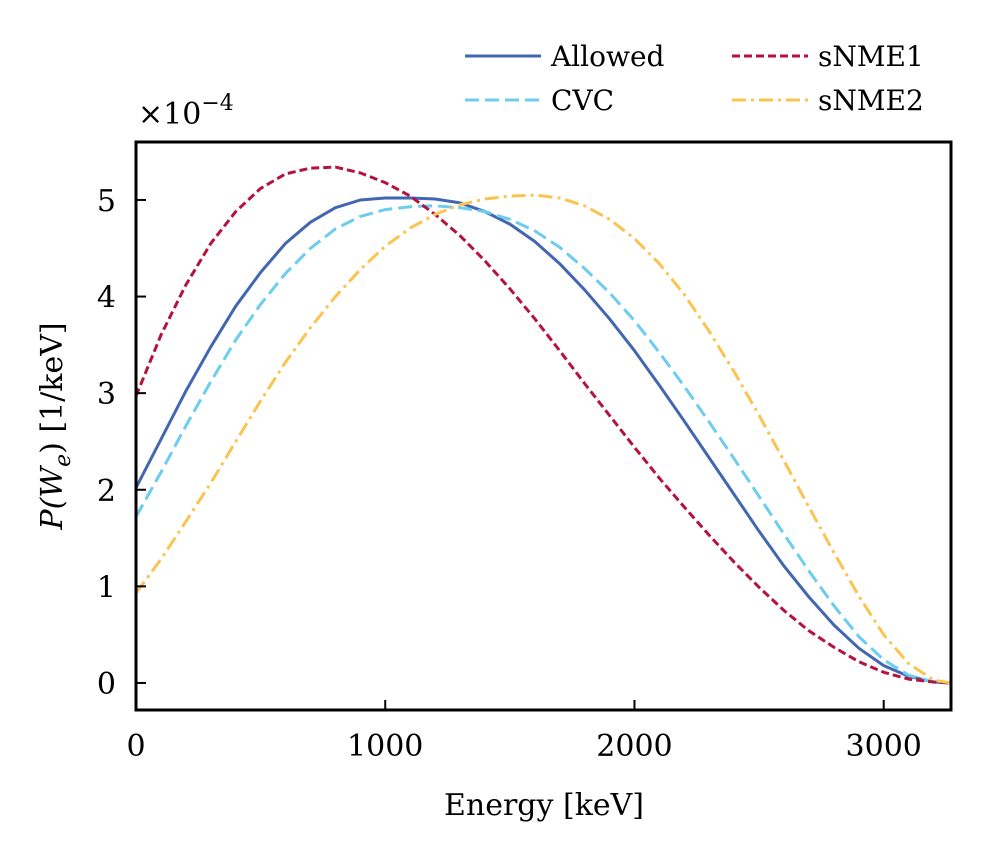 Image resolution: width=995 pixels, height=858 pixels. Describe the element at coordinates (169, 114) in the screenshot. I see `y-scale-base: ×10` at that location.